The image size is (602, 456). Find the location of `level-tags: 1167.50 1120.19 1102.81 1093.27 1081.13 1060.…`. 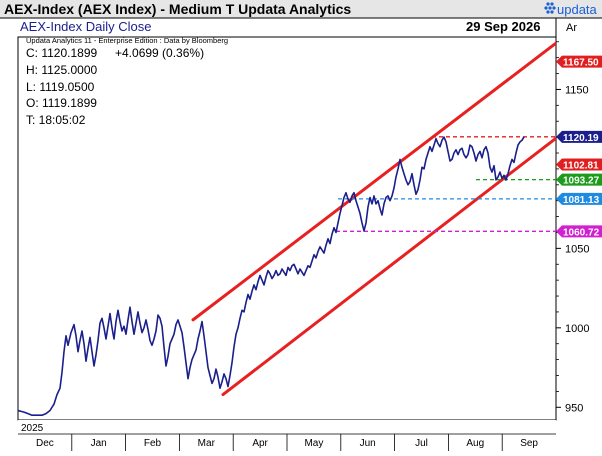

level-tags: 1167.50 1120.19 1102.81 1093.27 1081.13 1060.… is located at coordinates (579, 146).